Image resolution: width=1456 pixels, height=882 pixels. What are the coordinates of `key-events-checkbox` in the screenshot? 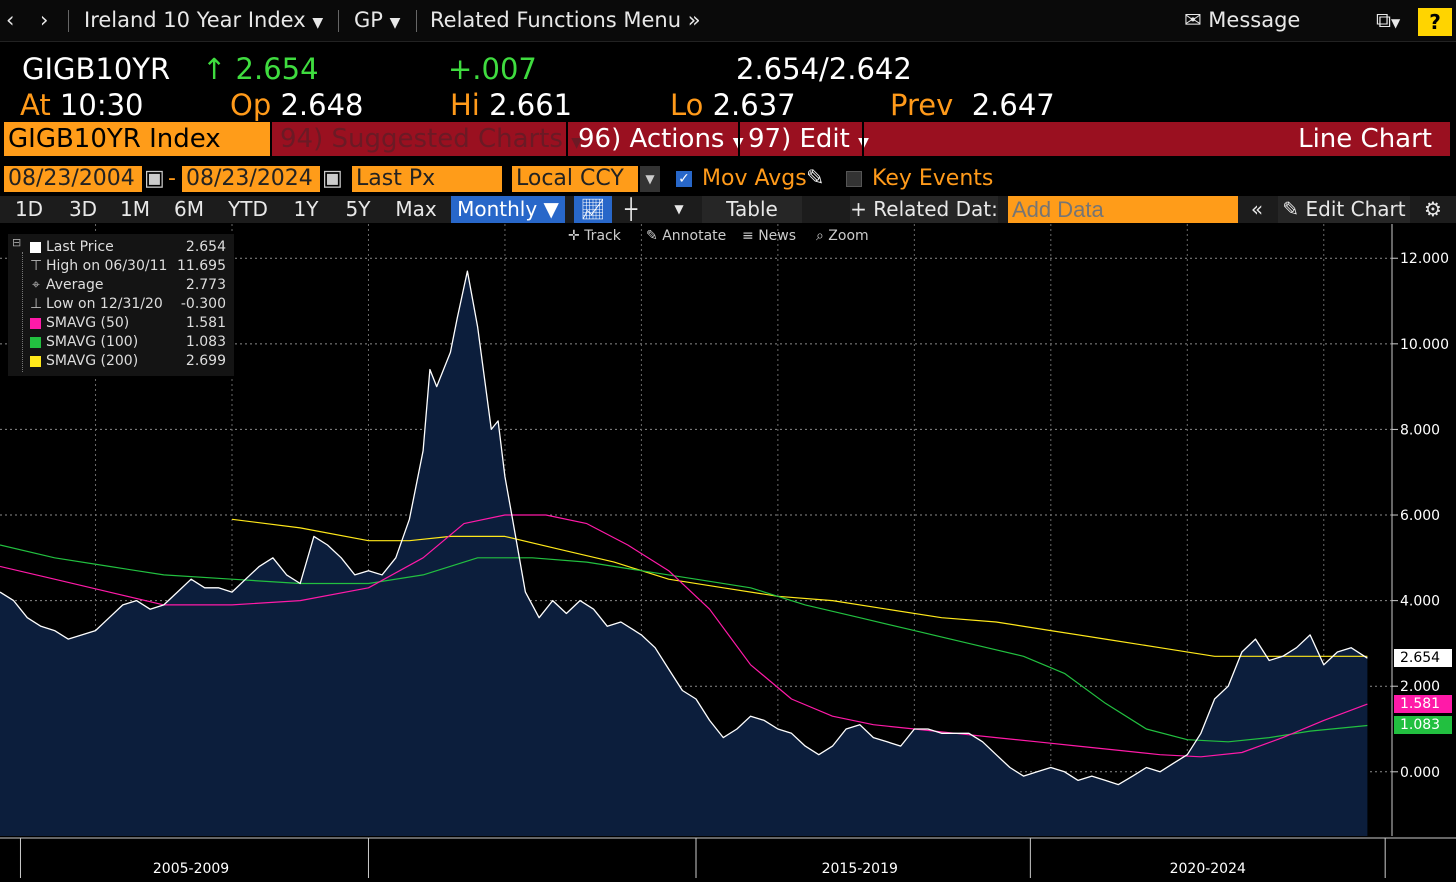 It's located at (854, 179).